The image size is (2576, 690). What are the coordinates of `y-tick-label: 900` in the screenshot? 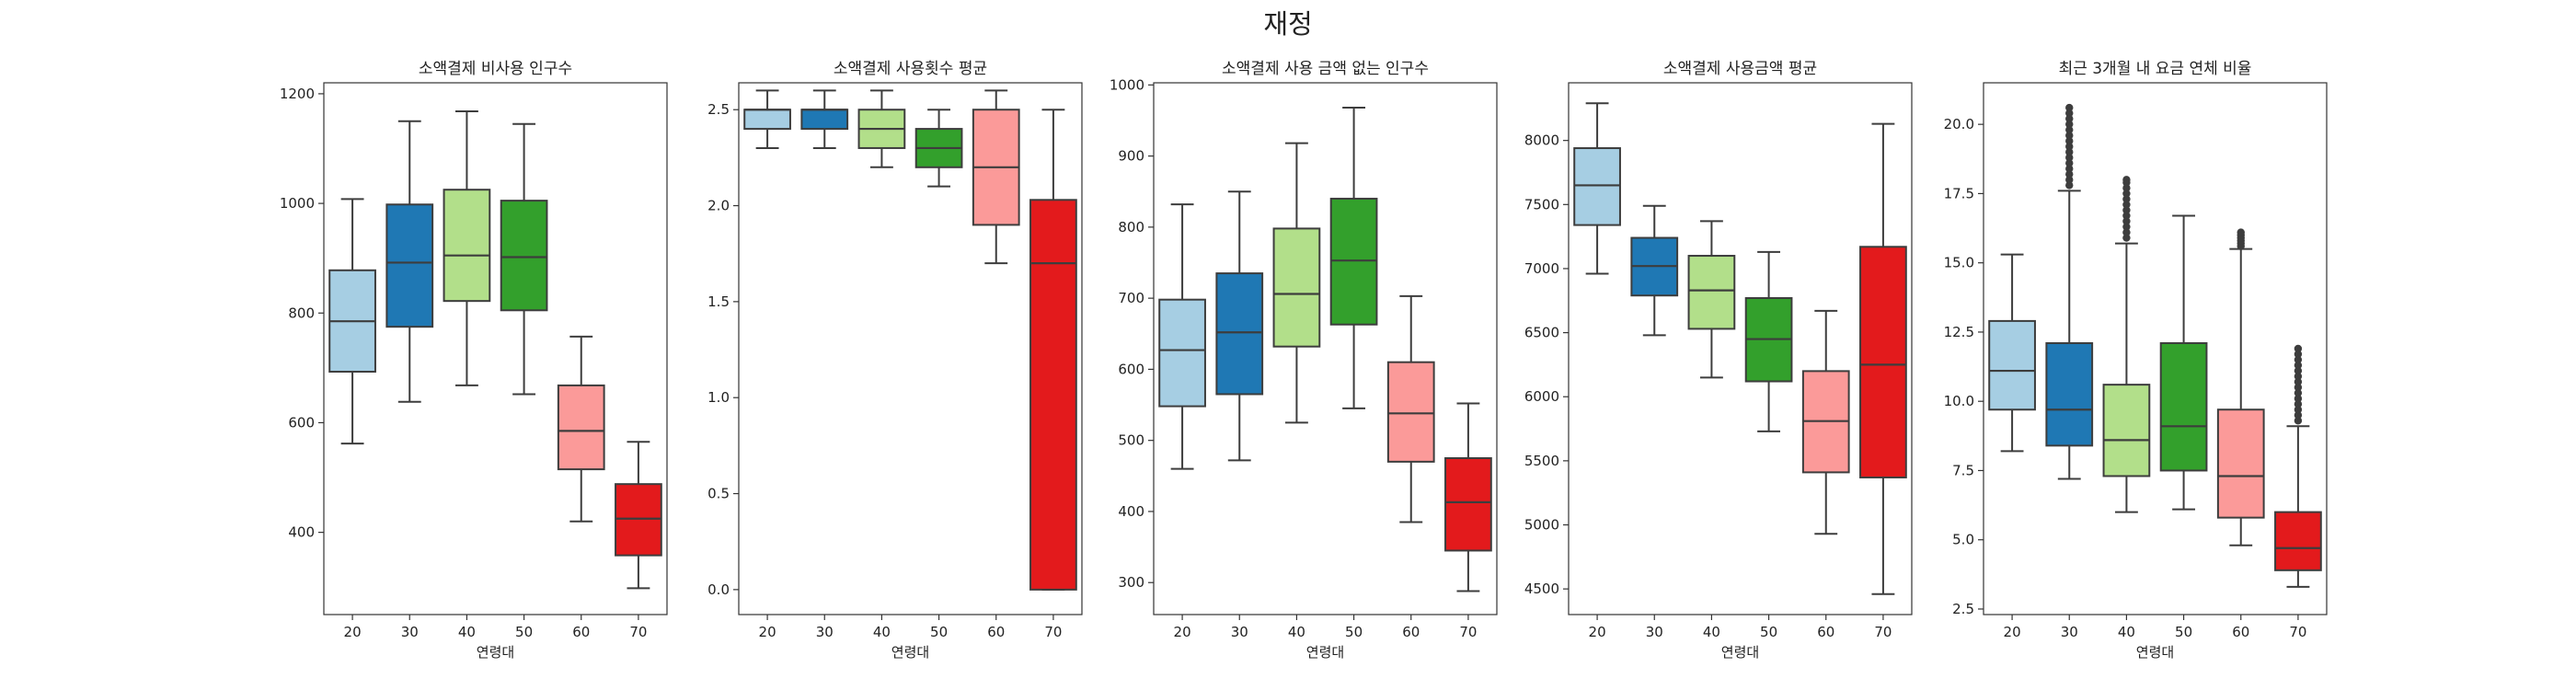 It's located at (1131, 156).